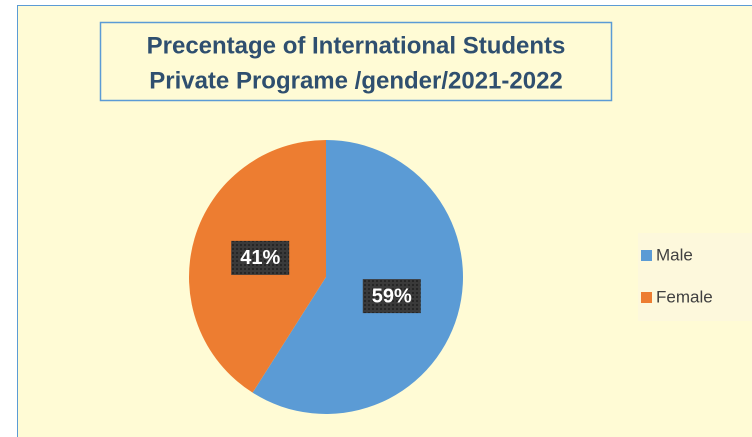 The width and height of the screenshot is (752, 437). I want to click on data-label: 41%, so click(260, 258).